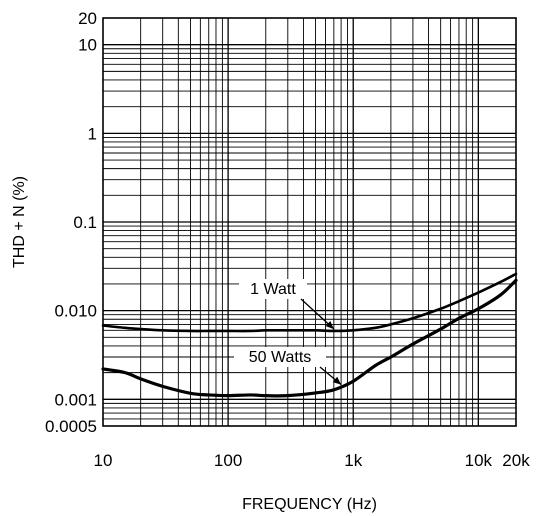  Describe the element at coordinates (92, 133) in the screenshot. I see `y-tick-label: 1` at that location.